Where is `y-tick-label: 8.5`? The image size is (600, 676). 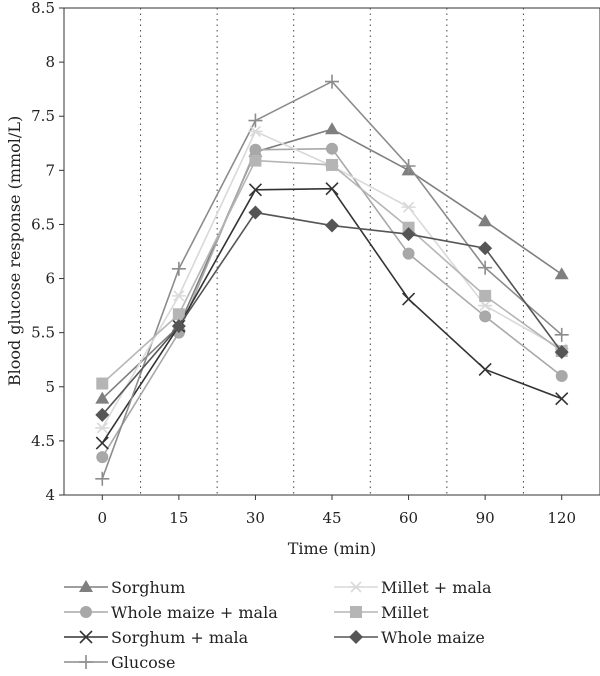 y-tick-label: 8.5 is located at coordinates (43, 8).